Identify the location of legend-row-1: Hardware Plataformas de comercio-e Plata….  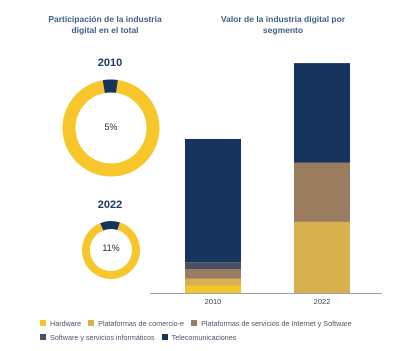
(220, 323).